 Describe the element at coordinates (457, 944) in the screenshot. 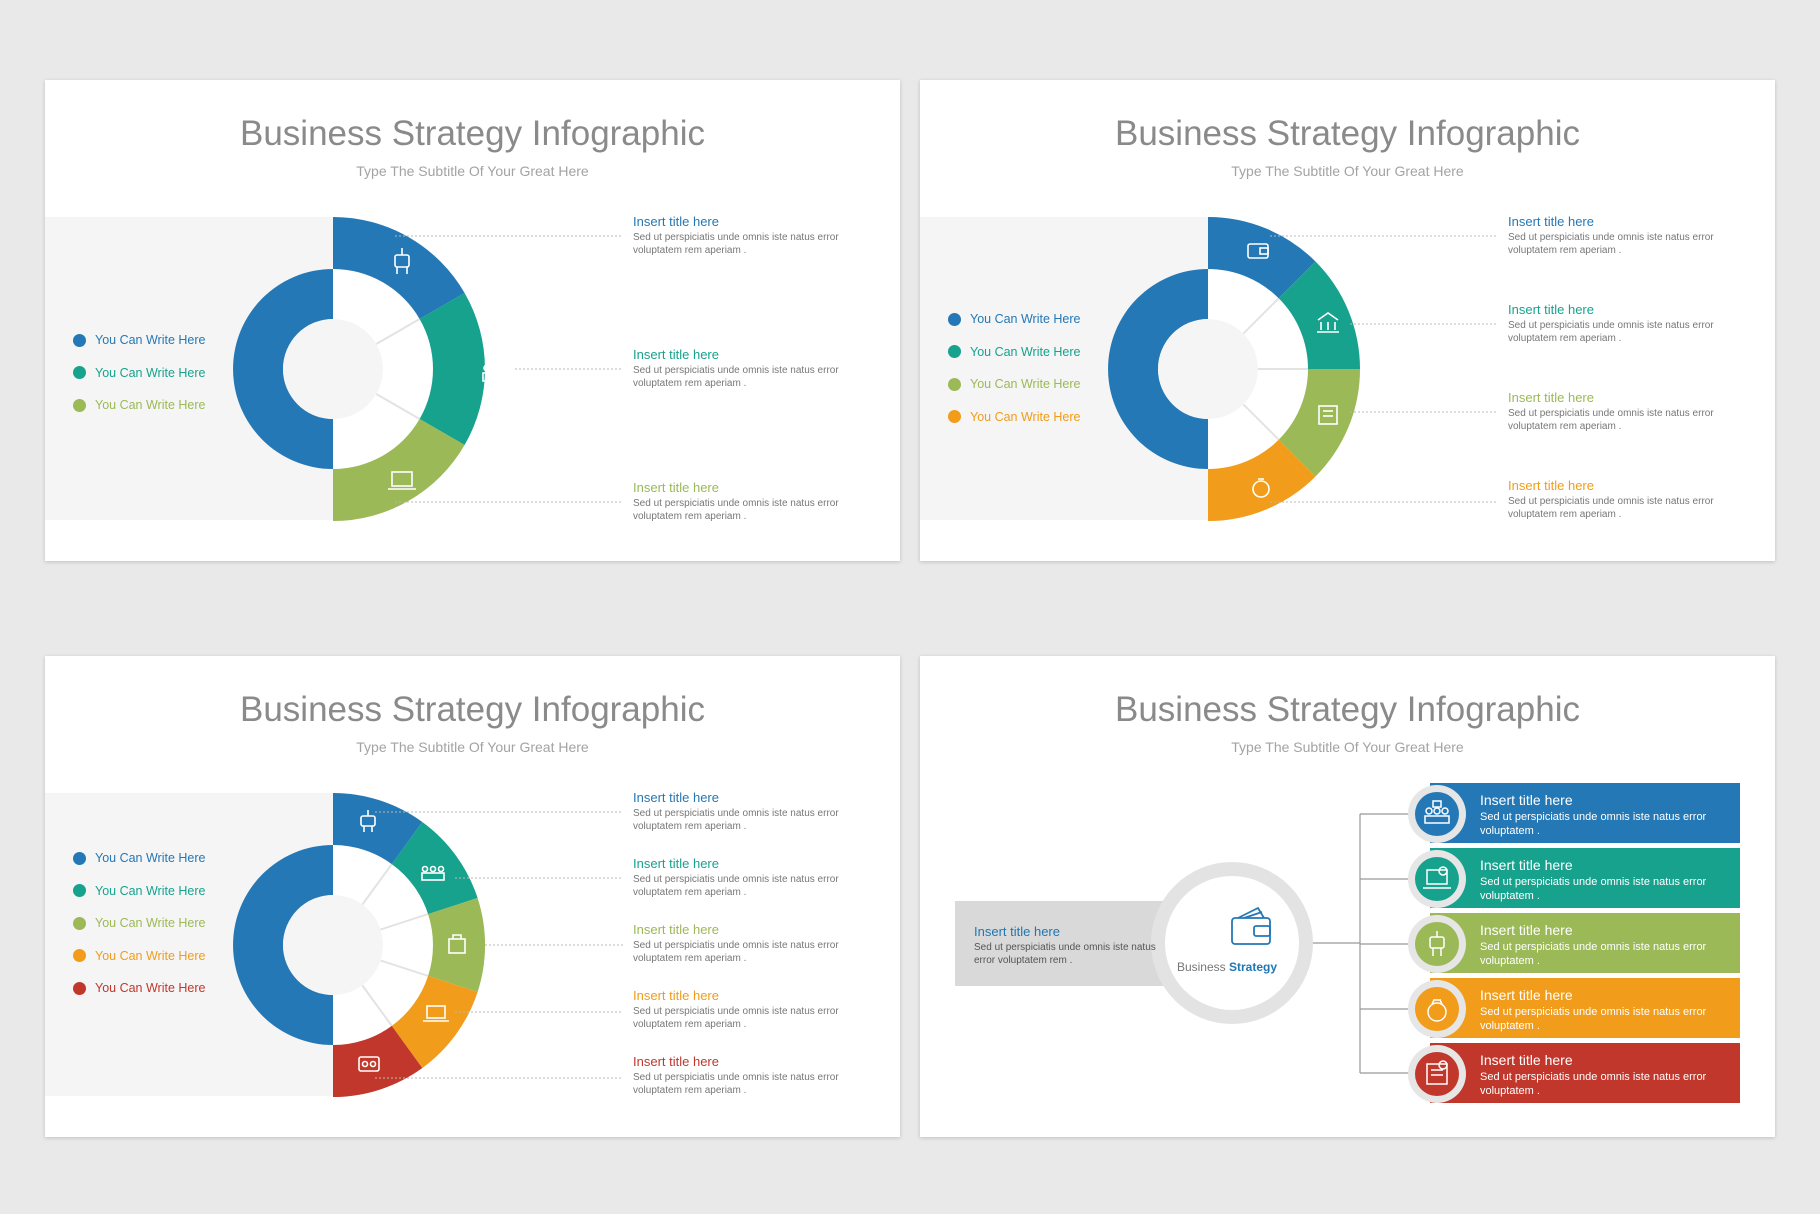

I see `bag-icon` at that location.